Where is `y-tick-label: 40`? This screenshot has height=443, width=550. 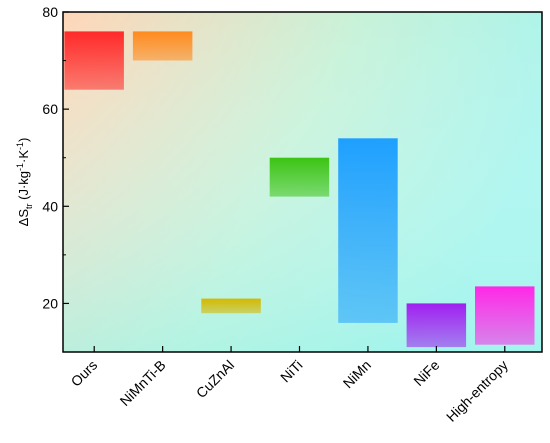
y-tick-label: 40 is located at coordinates (50, 206).